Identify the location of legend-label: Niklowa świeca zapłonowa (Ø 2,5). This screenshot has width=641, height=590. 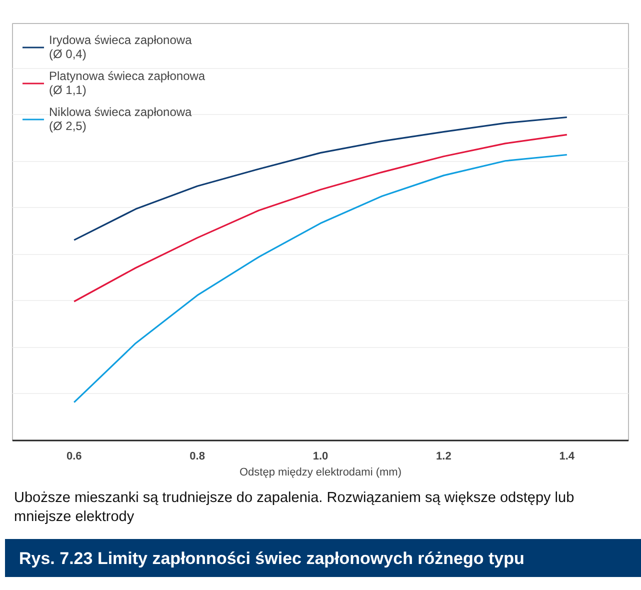
(120, 119).